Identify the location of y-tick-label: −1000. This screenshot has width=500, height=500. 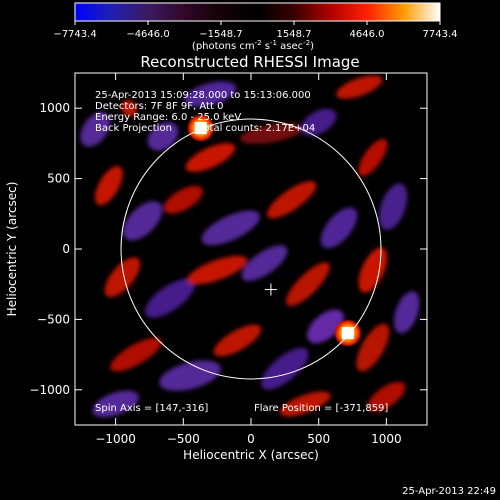
(49, 390).